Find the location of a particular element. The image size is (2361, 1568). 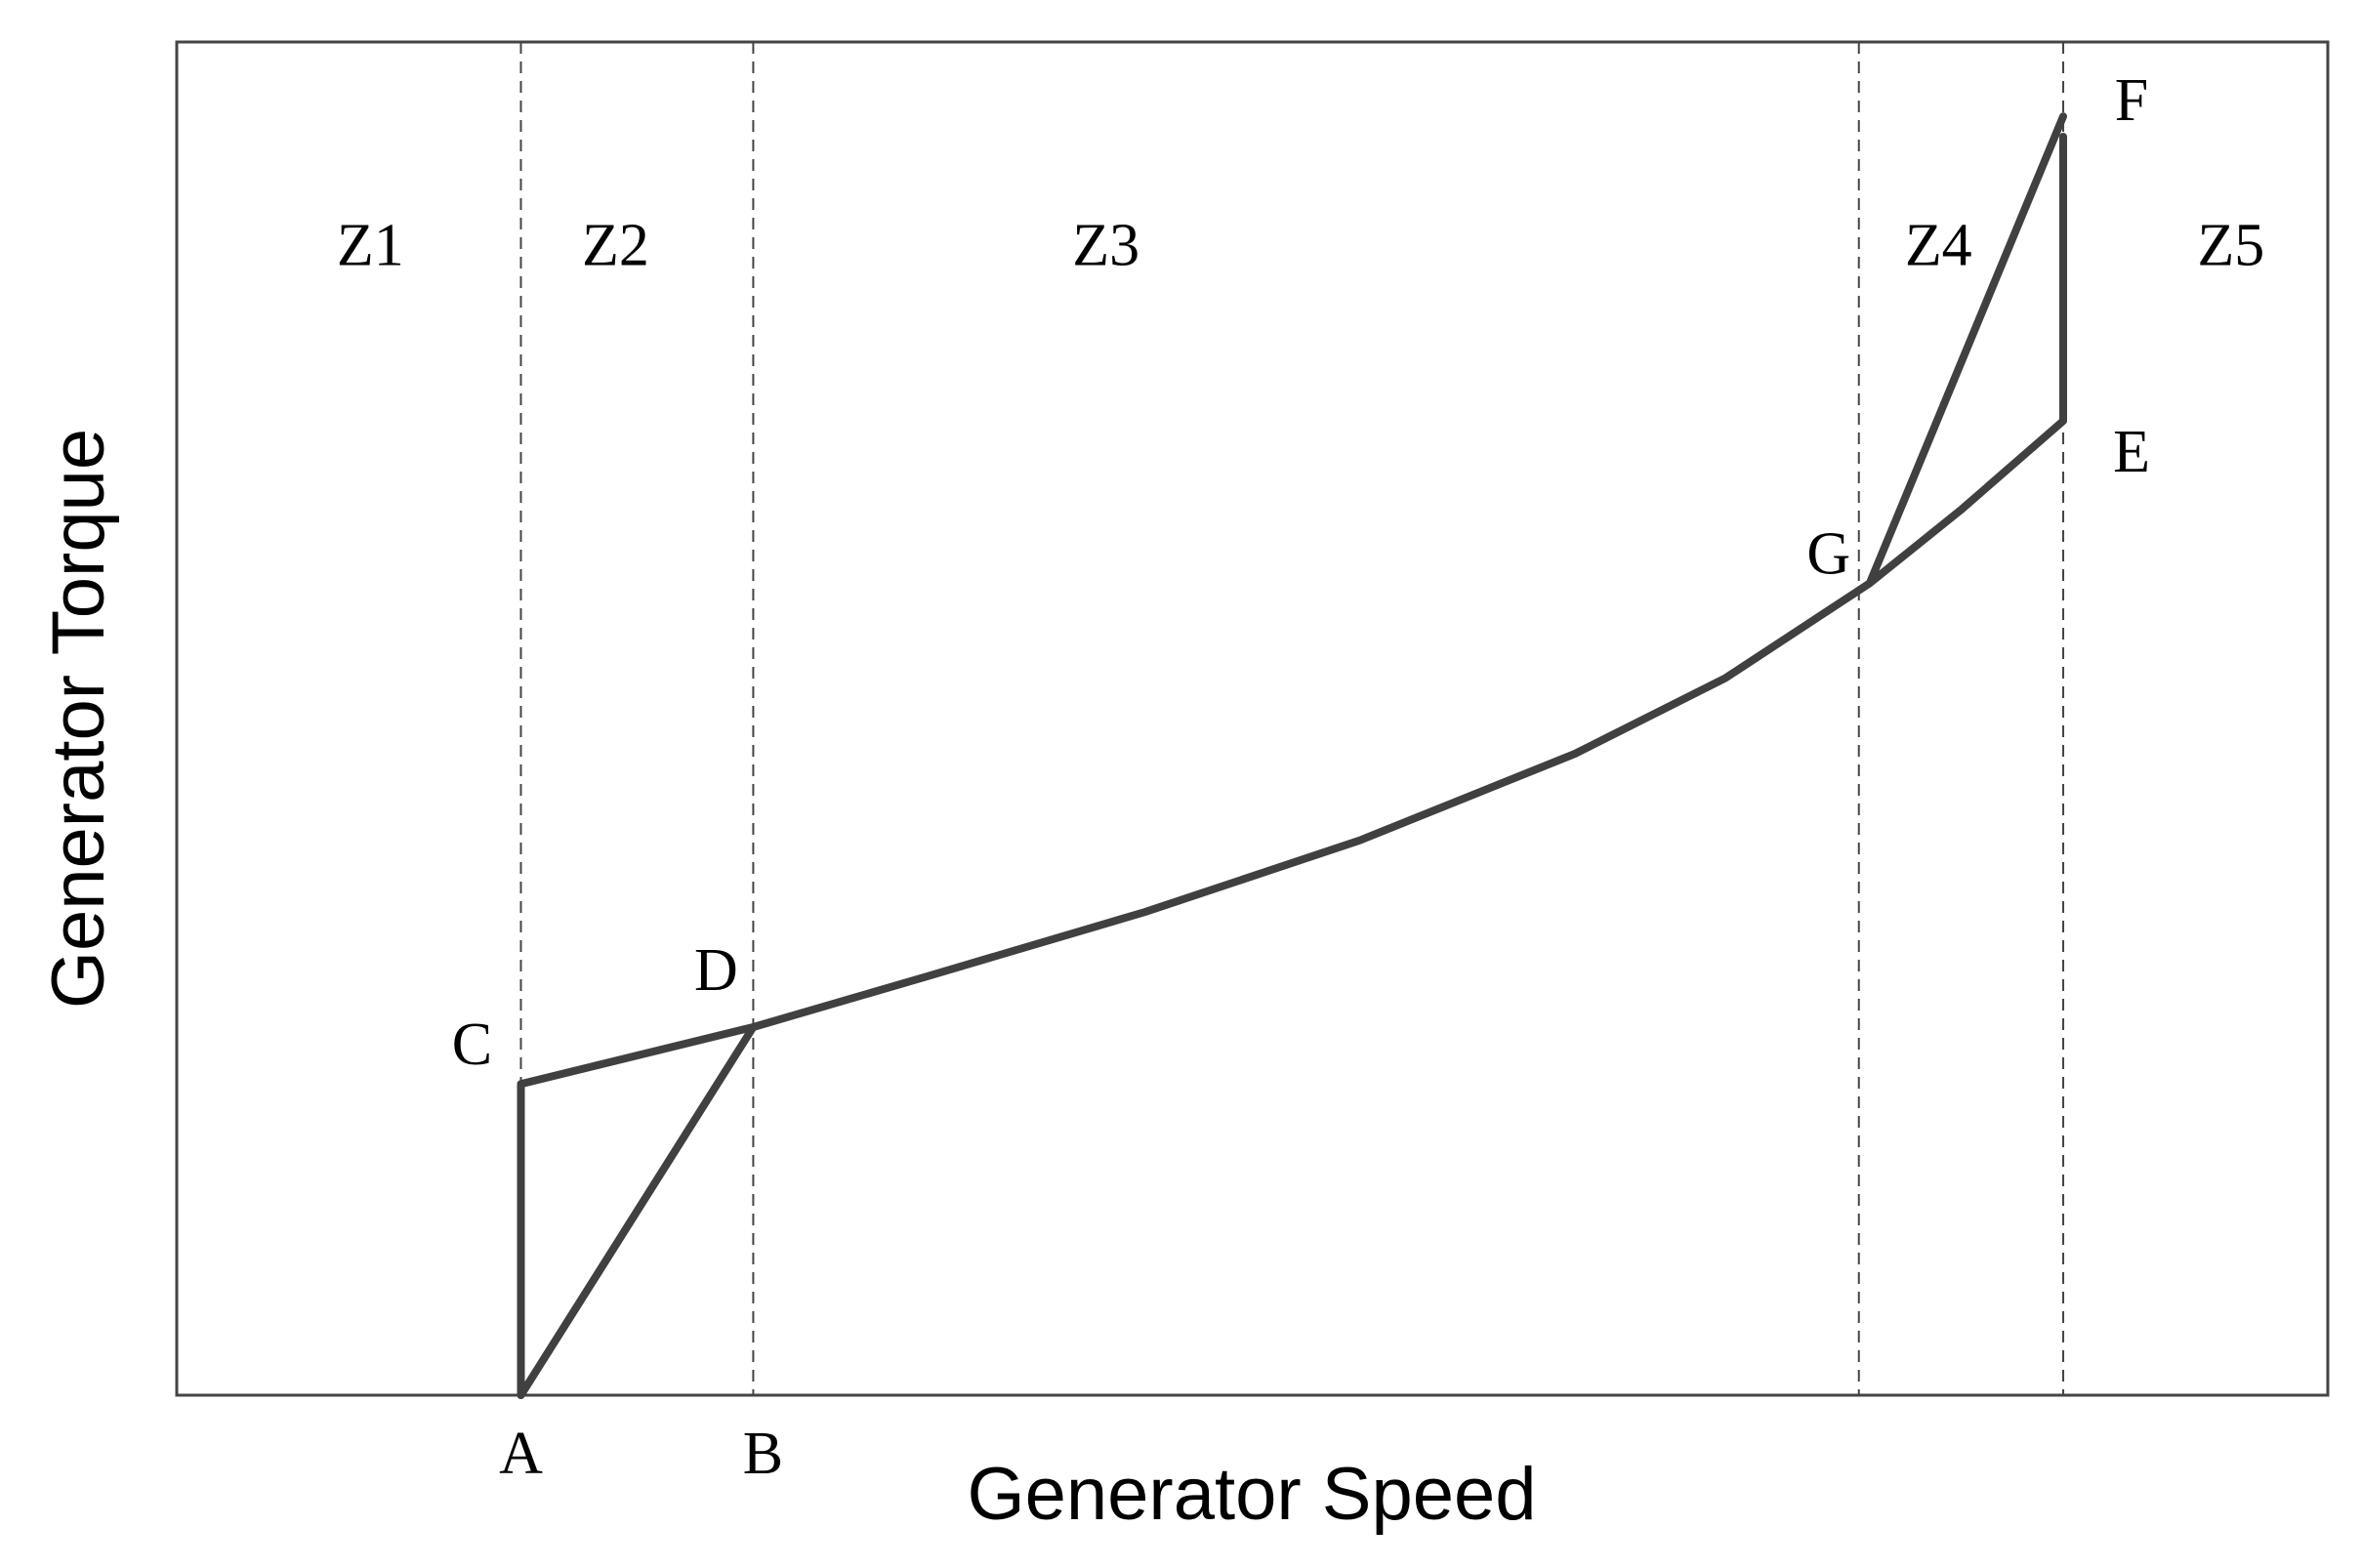

x-tick-label-b: B is located at coordinates (763, 1454).